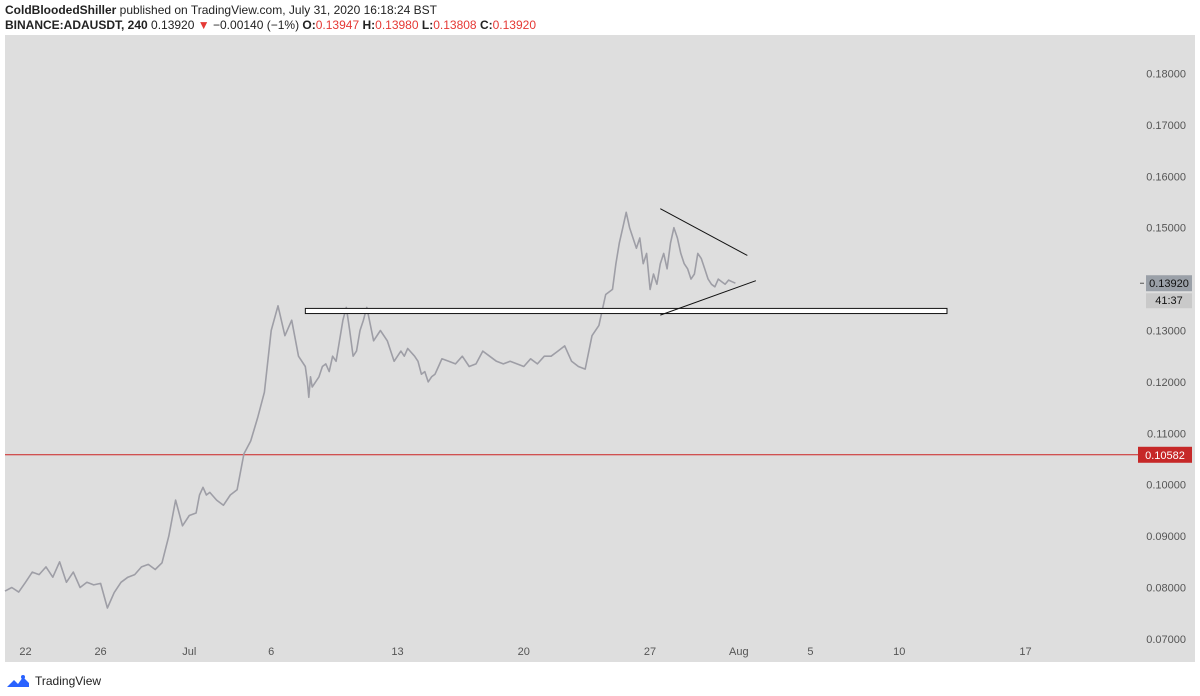 Image resolution: width=1200 pixels, height=696 pixels. I want to click on countdown-label: 41:37, so click(1169, 301).